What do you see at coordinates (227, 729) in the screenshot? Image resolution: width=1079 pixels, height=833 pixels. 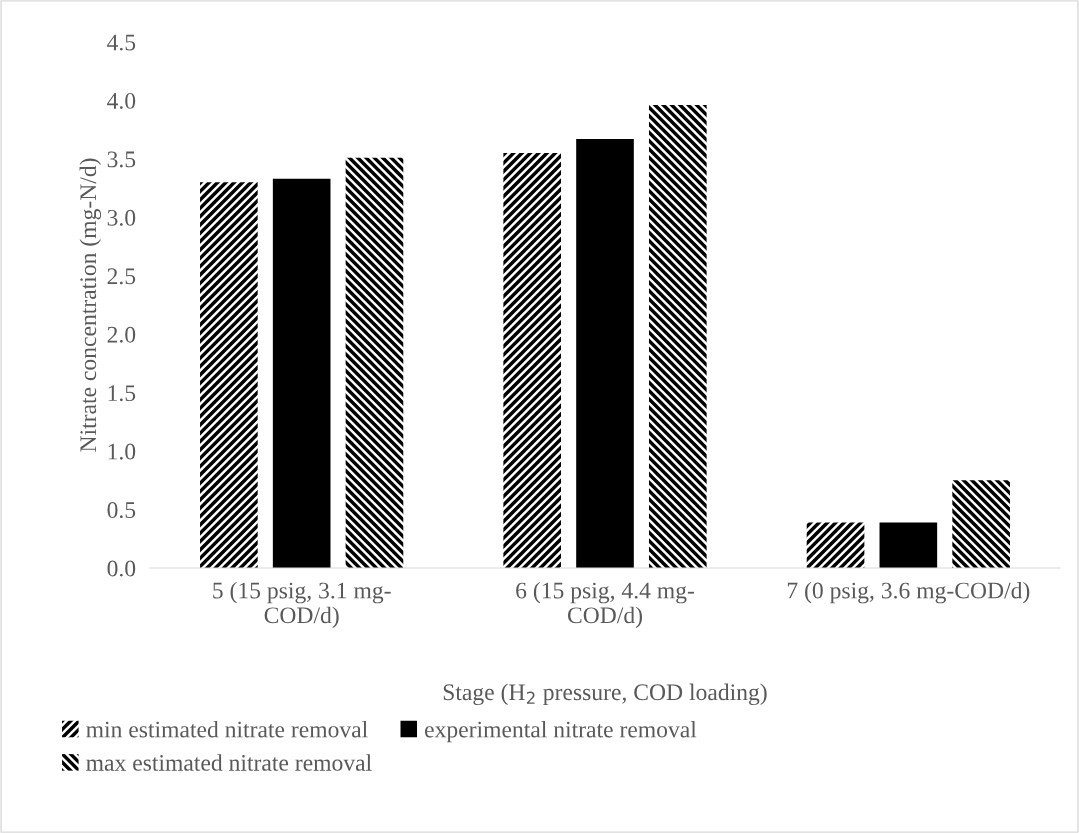 I see `legend-label: min estimated nitrate removal` at bounding box center [227, 729].